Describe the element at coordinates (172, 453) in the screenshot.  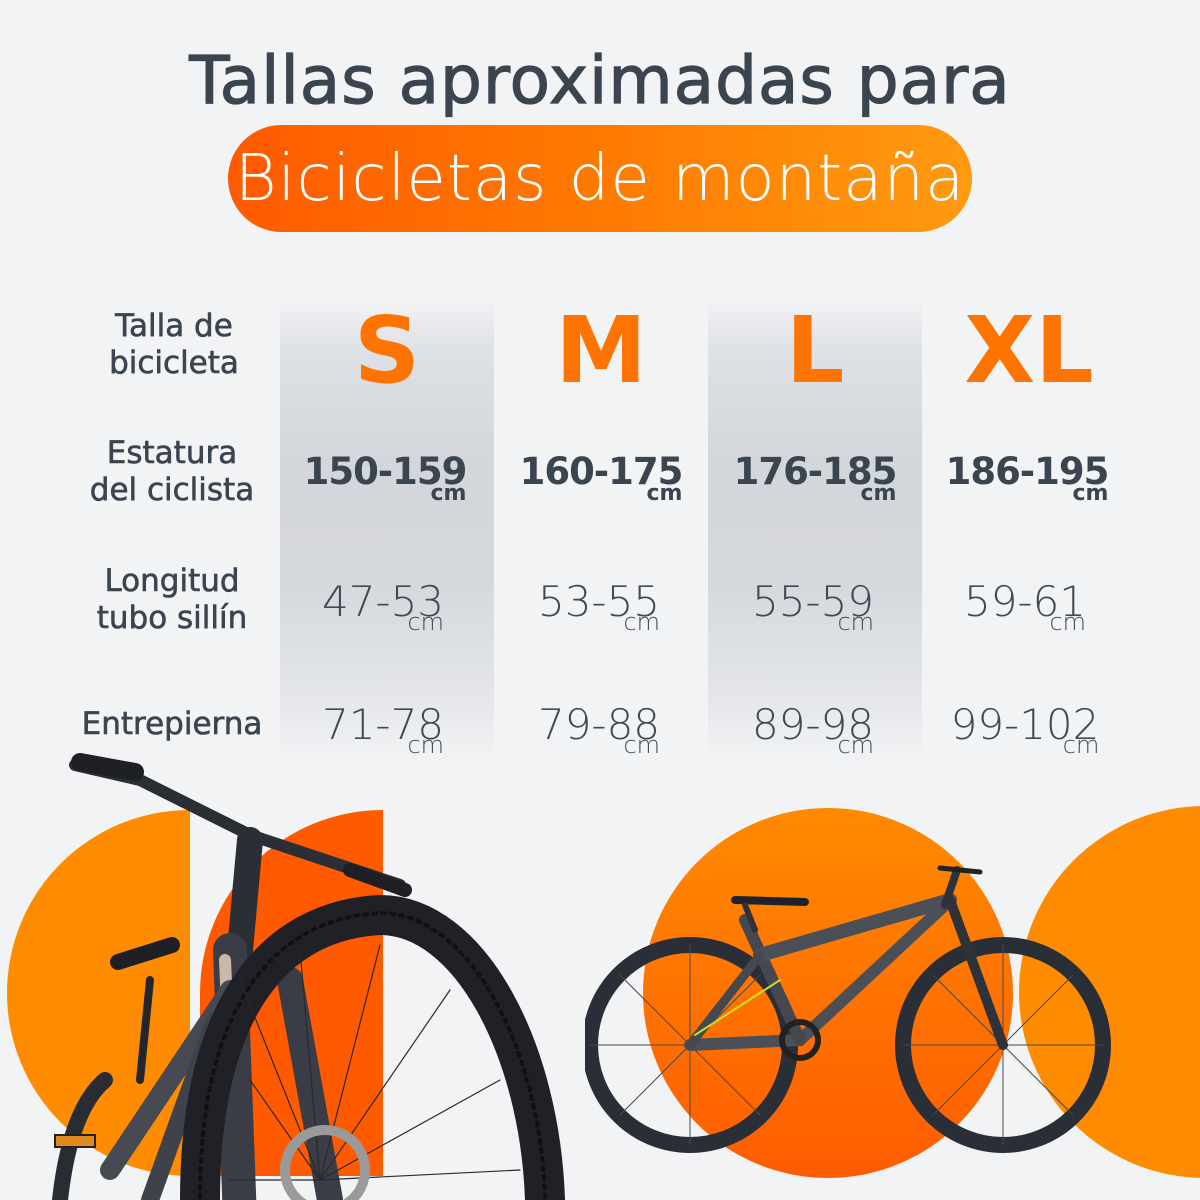
I see `row-label-line: Estatura` at that location.